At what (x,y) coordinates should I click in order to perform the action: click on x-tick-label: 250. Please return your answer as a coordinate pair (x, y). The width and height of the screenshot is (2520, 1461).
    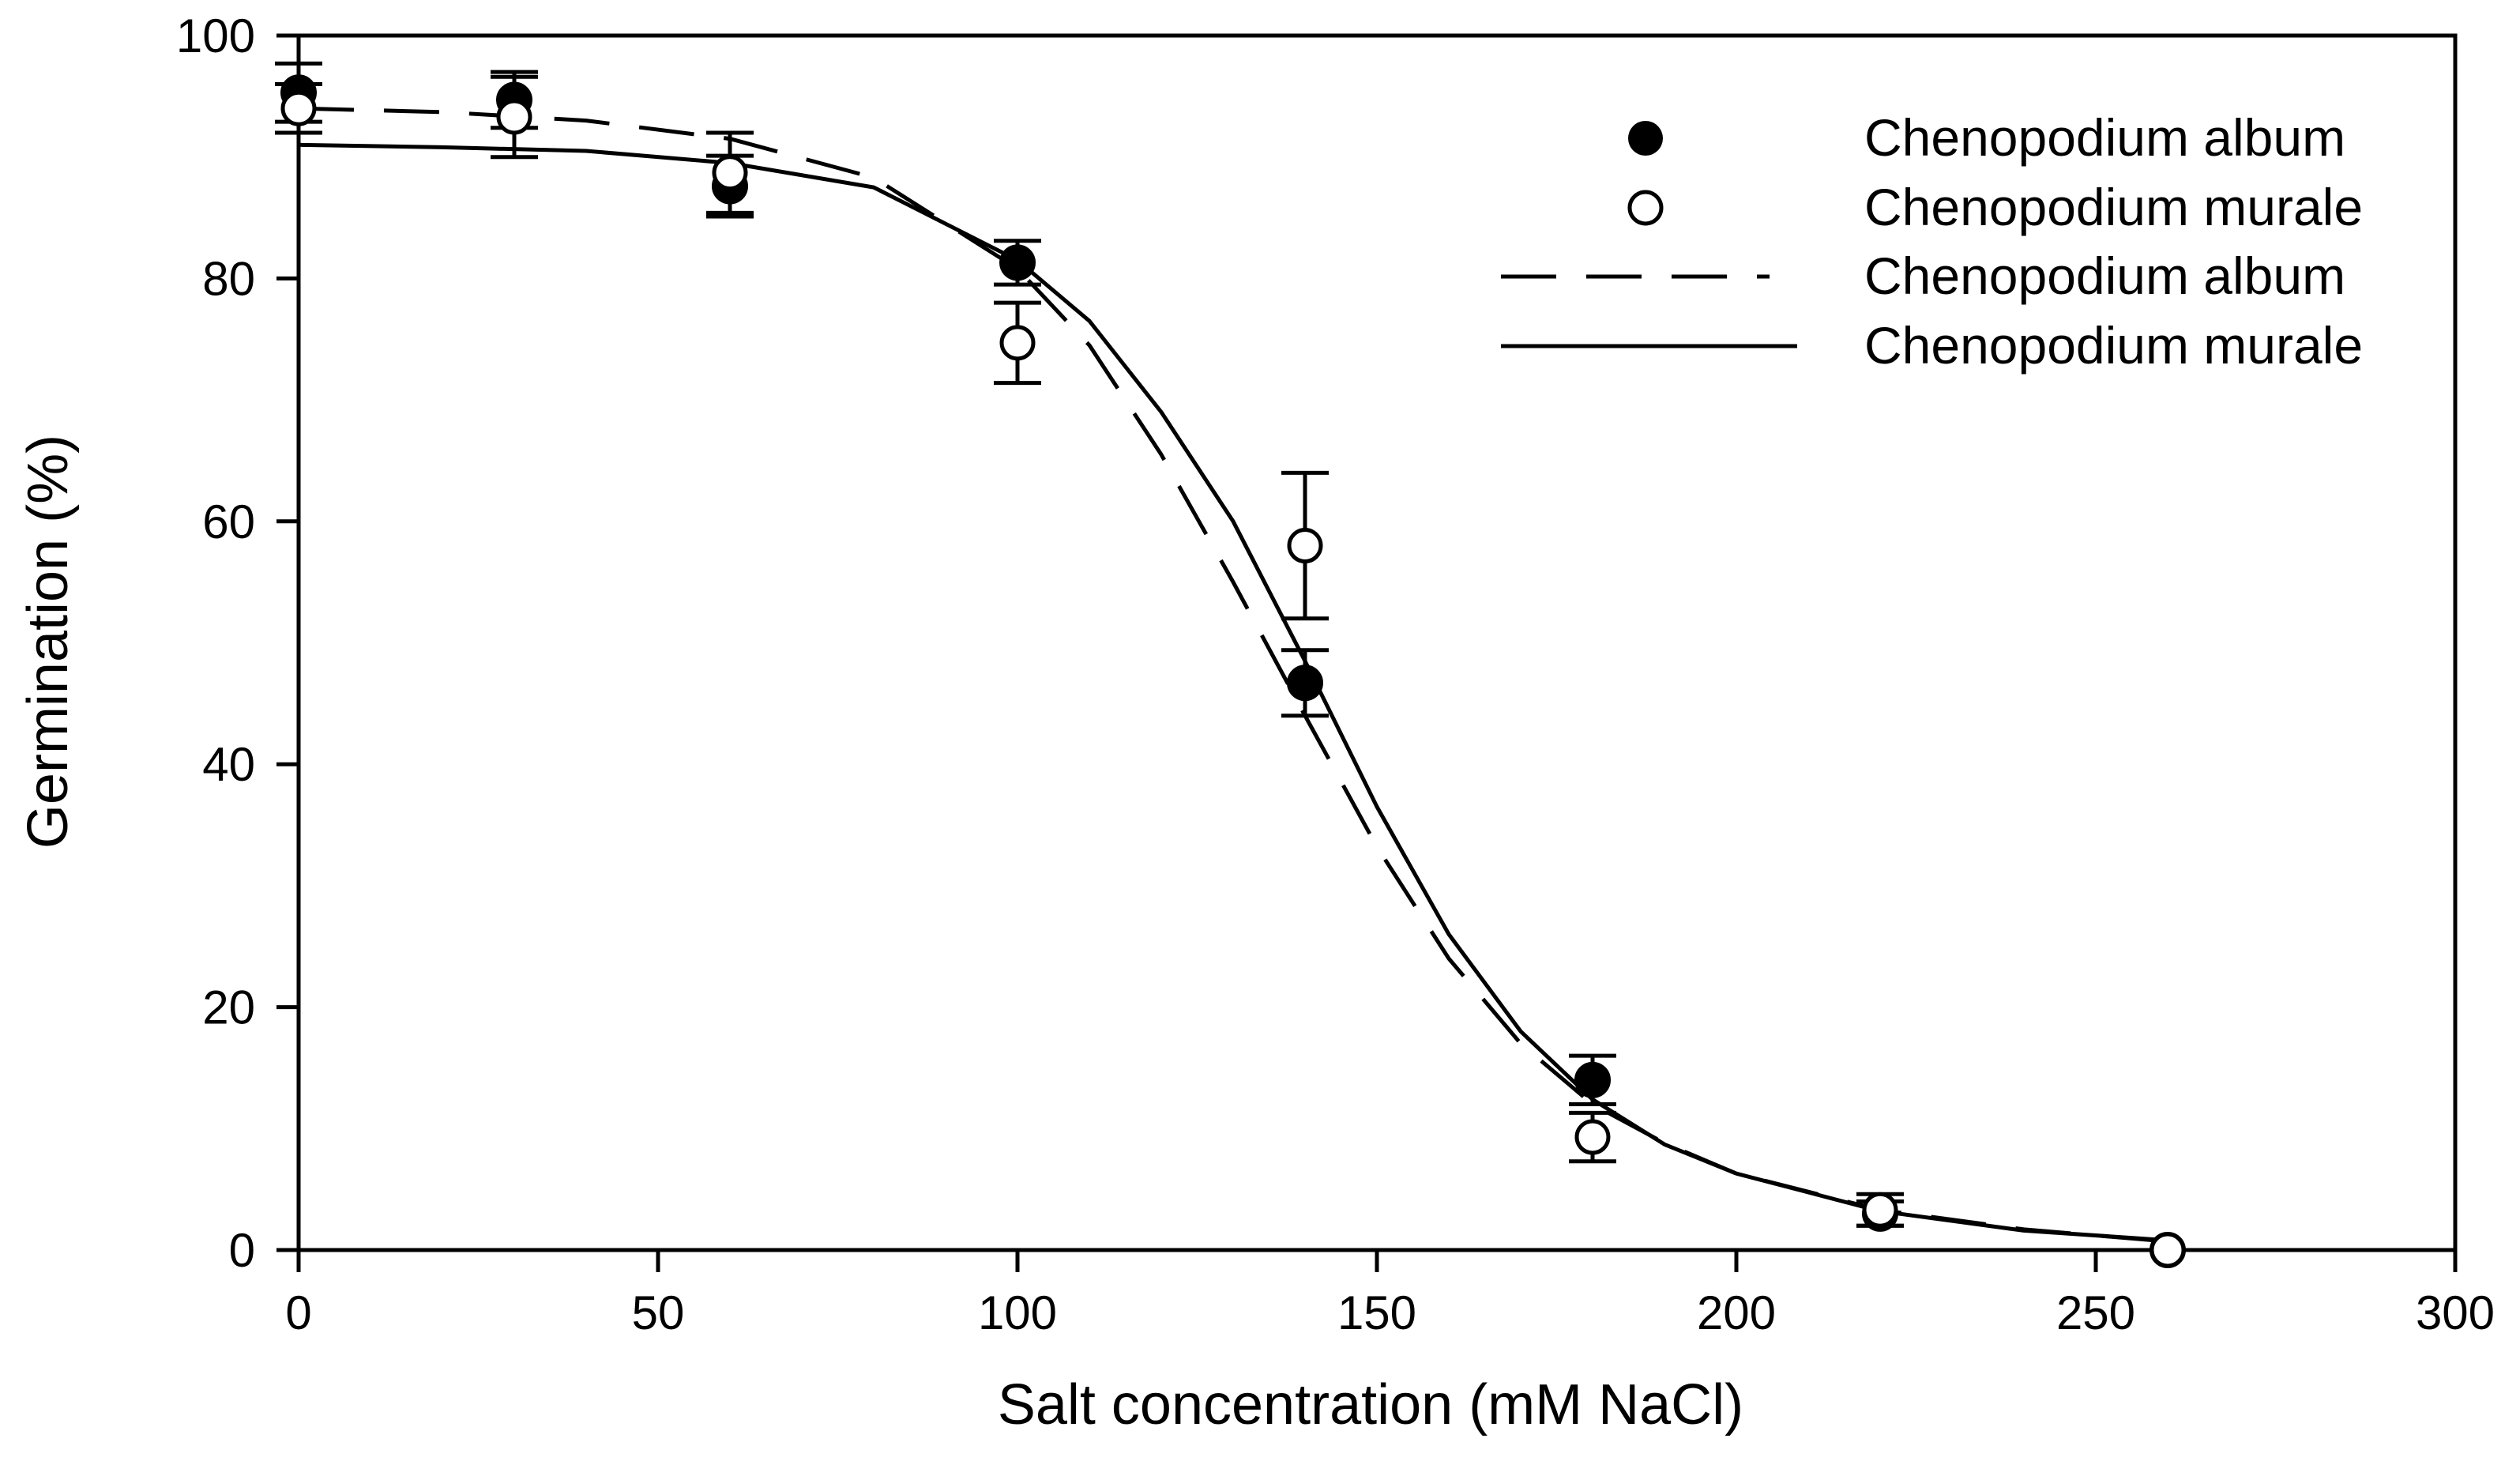
    Looking at the image, I should click on (2095, 1313).